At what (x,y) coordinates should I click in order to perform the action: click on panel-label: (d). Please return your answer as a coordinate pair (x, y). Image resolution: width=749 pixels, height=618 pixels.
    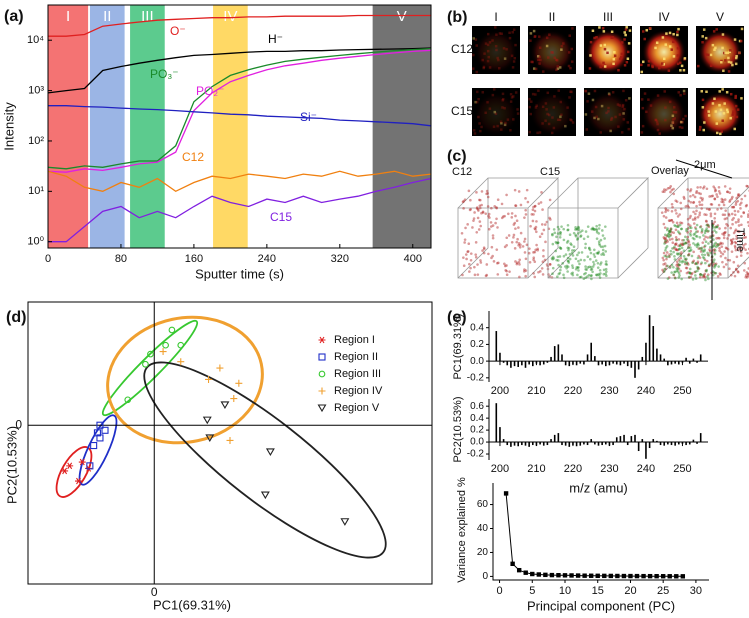
    Looking at the image, I should click on (16, 317).